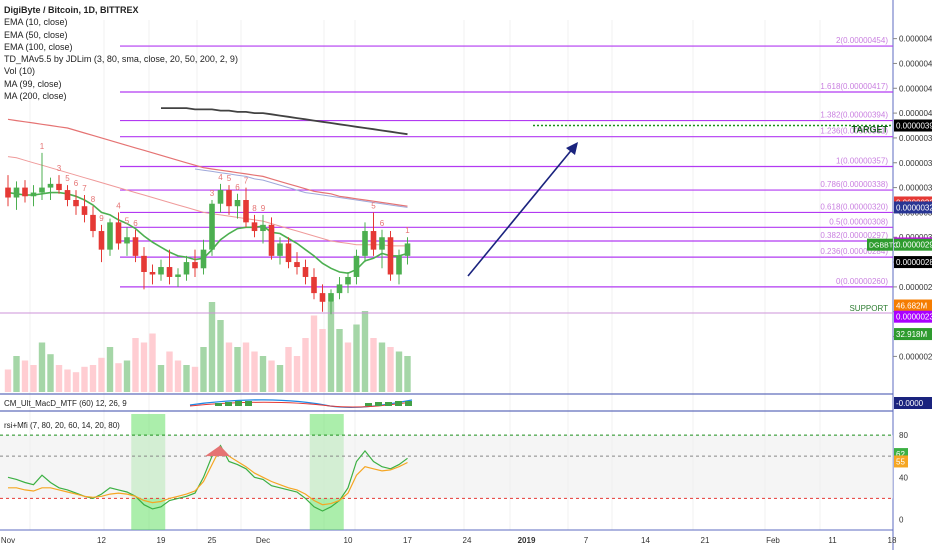  I want to click on rsi-value-tag, so click(901, 461).